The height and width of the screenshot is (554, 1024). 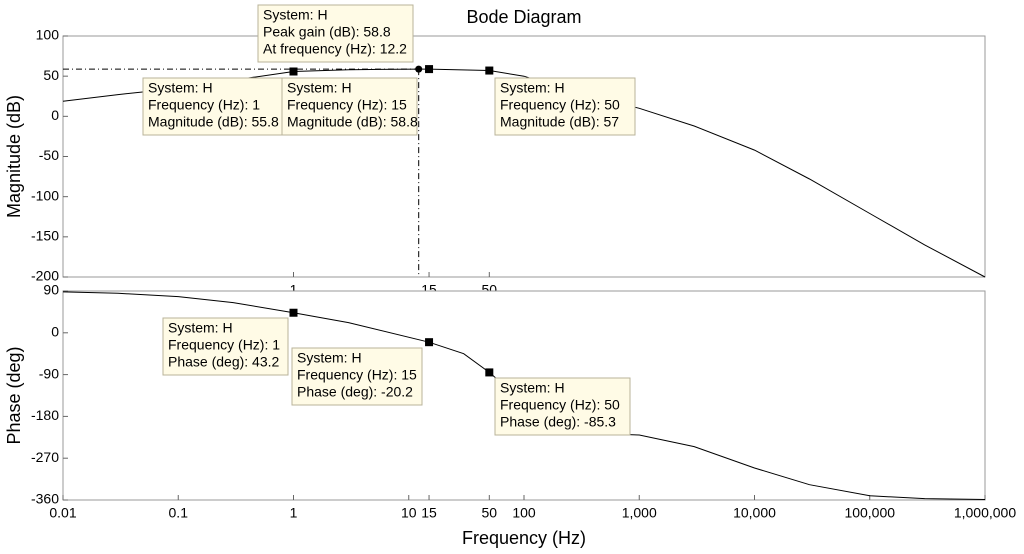 What do you see at coordinates (48, 35) in the screenshot?
I see `y-tick-label: 100` at bounding box center [48, 35].